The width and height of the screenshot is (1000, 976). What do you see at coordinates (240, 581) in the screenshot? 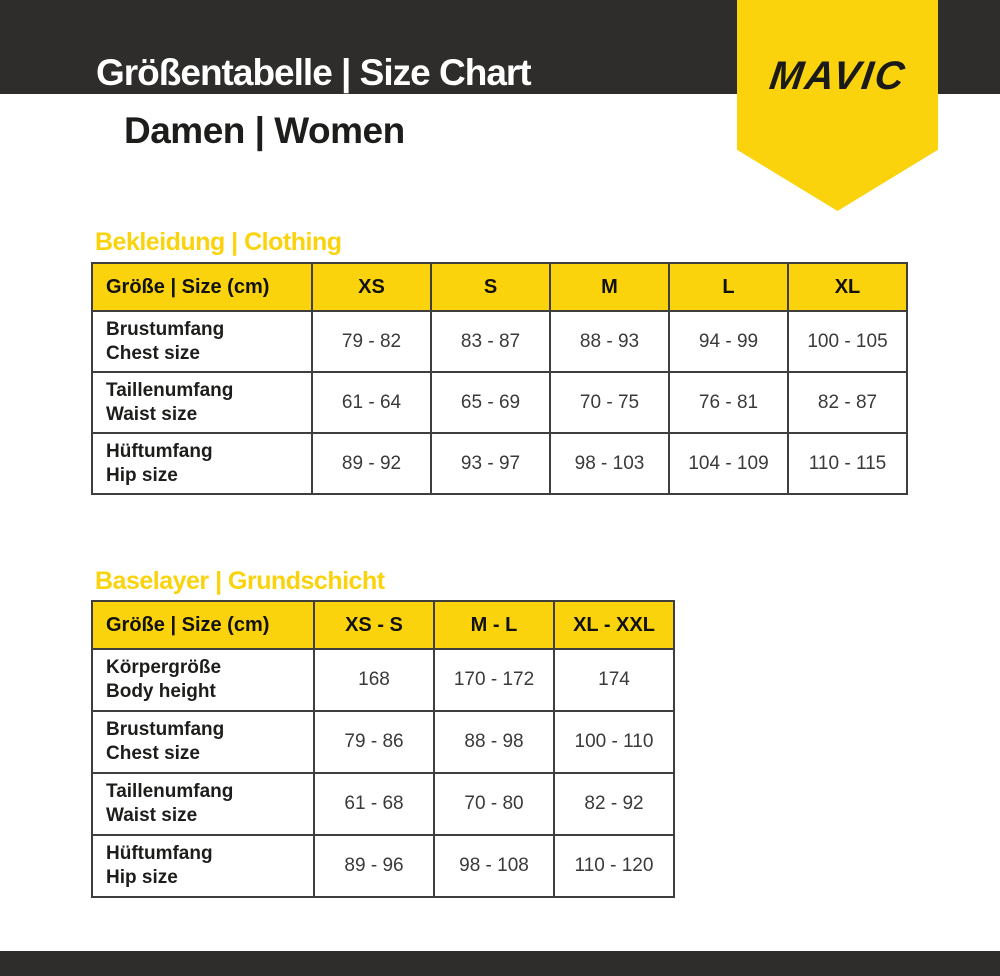
I see `section-title-baselayer: Baselayer | Grundschicht` at bounding box center [240, 581].